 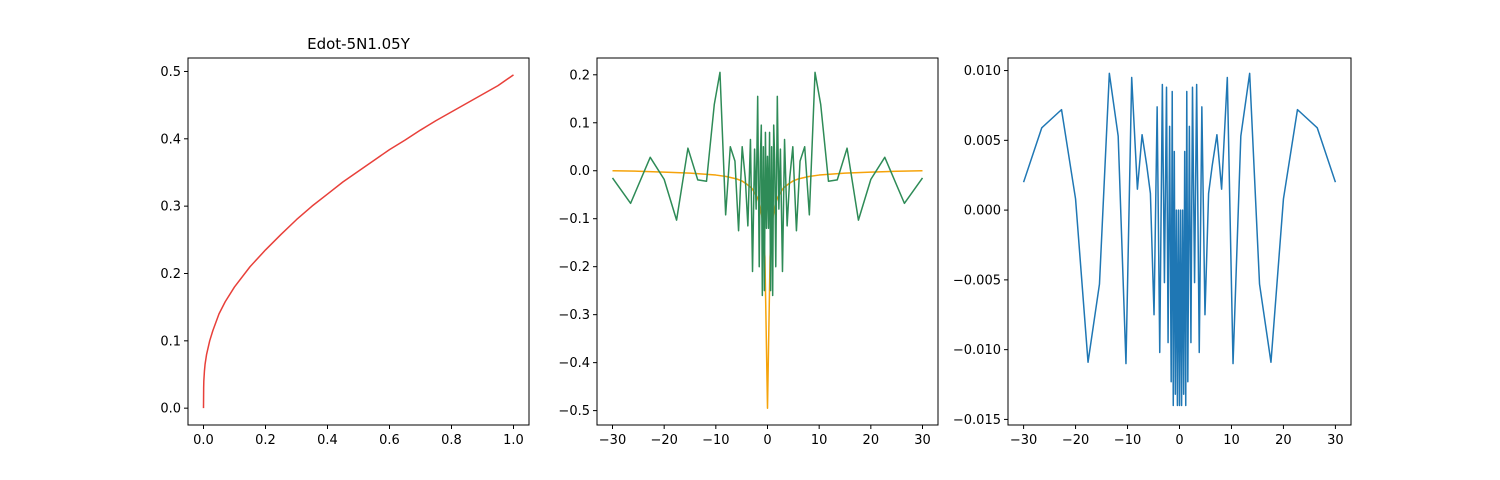 I want to click on y-tick-label: 0.005, so click(x=982, y=141).